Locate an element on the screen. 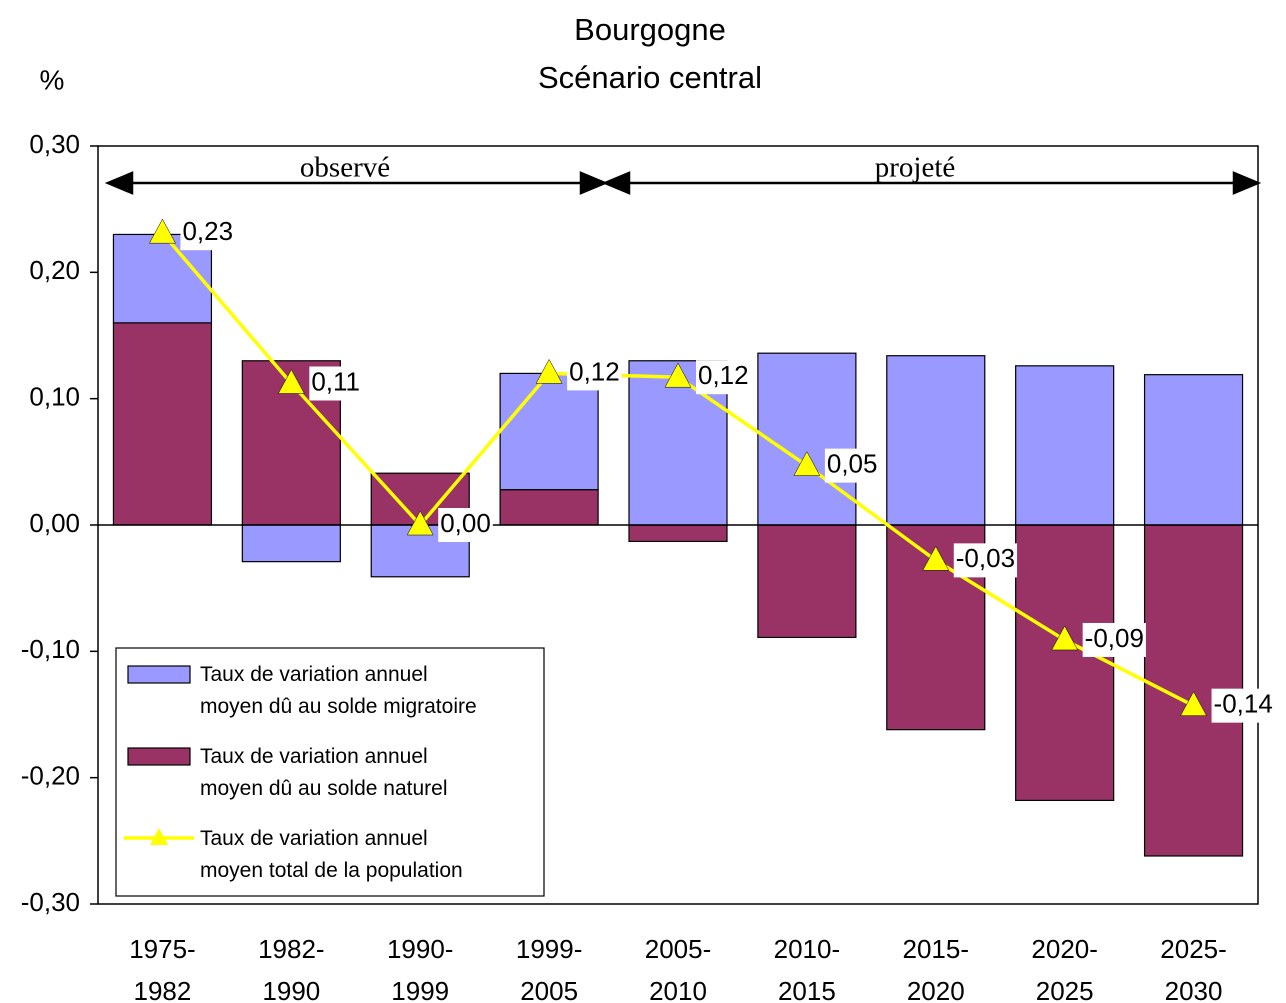 The height and width of the screenshot is (1003, 1286). chart-subtitle: Scénario central is located at coordinates (650, 77).